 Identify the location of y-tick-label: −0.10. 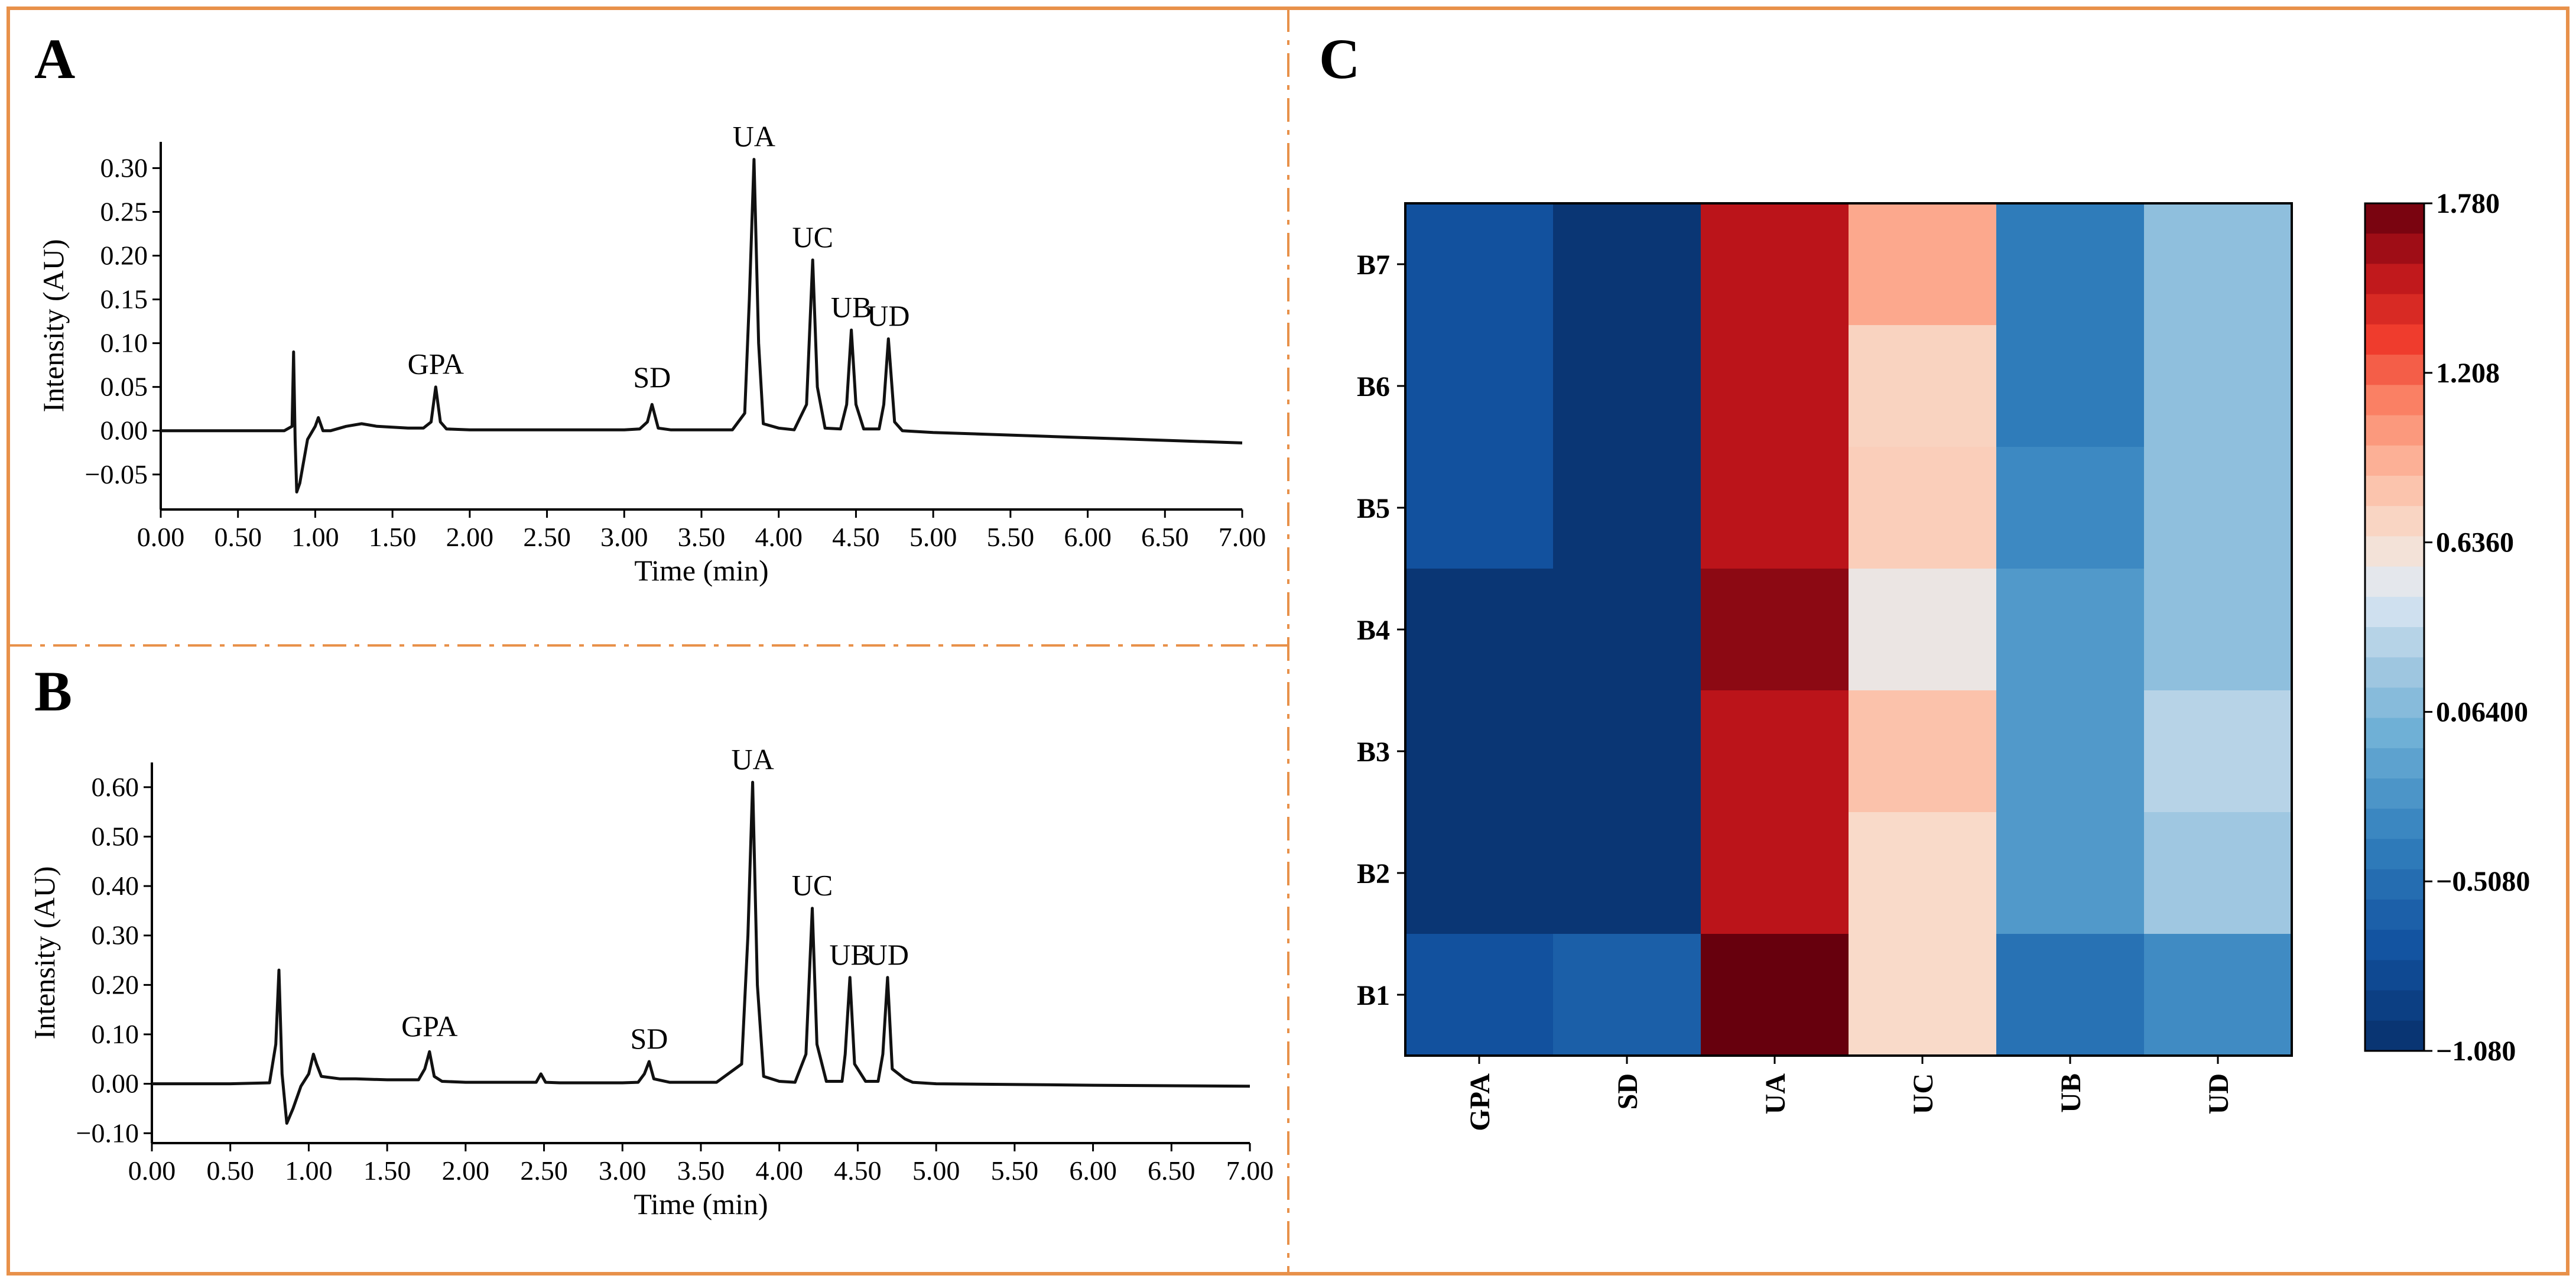
(107, 1133).